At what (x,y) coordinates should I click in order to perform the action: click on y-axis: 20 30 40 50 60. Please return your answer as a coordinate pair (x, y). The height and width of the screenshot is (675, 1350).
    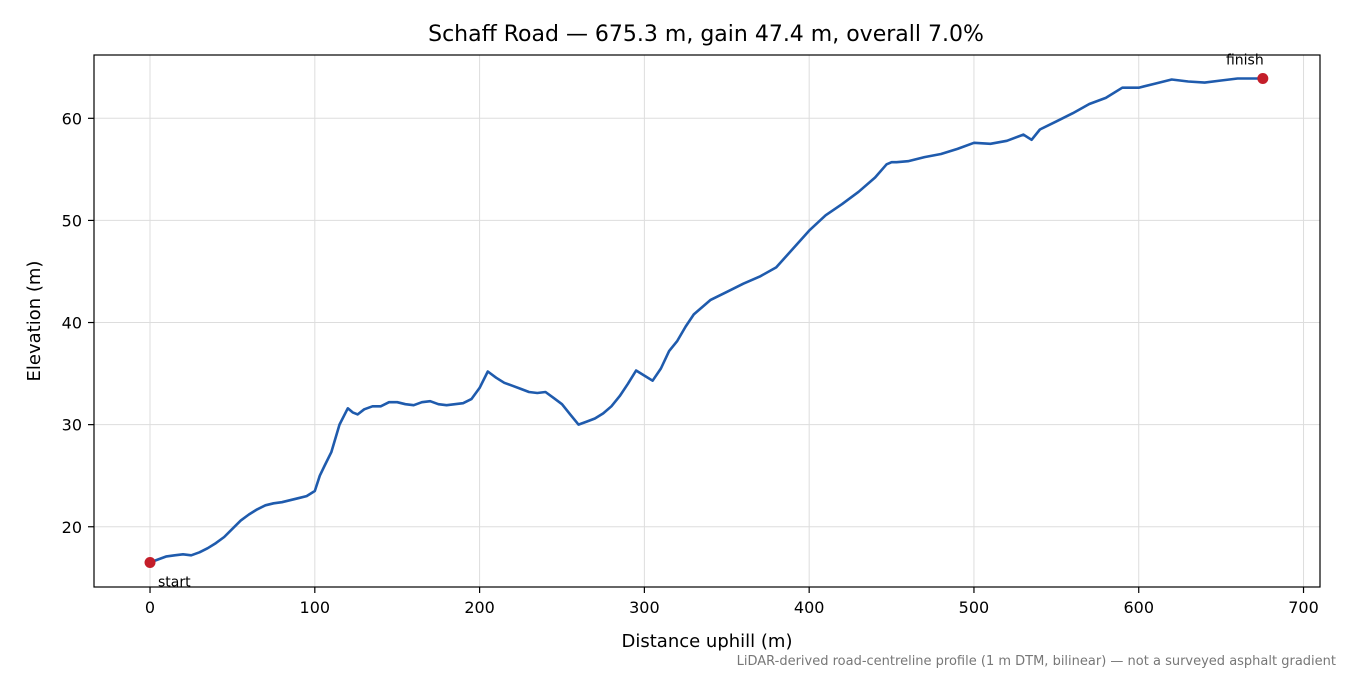
    Looking at the image, I should click on (78, 323).